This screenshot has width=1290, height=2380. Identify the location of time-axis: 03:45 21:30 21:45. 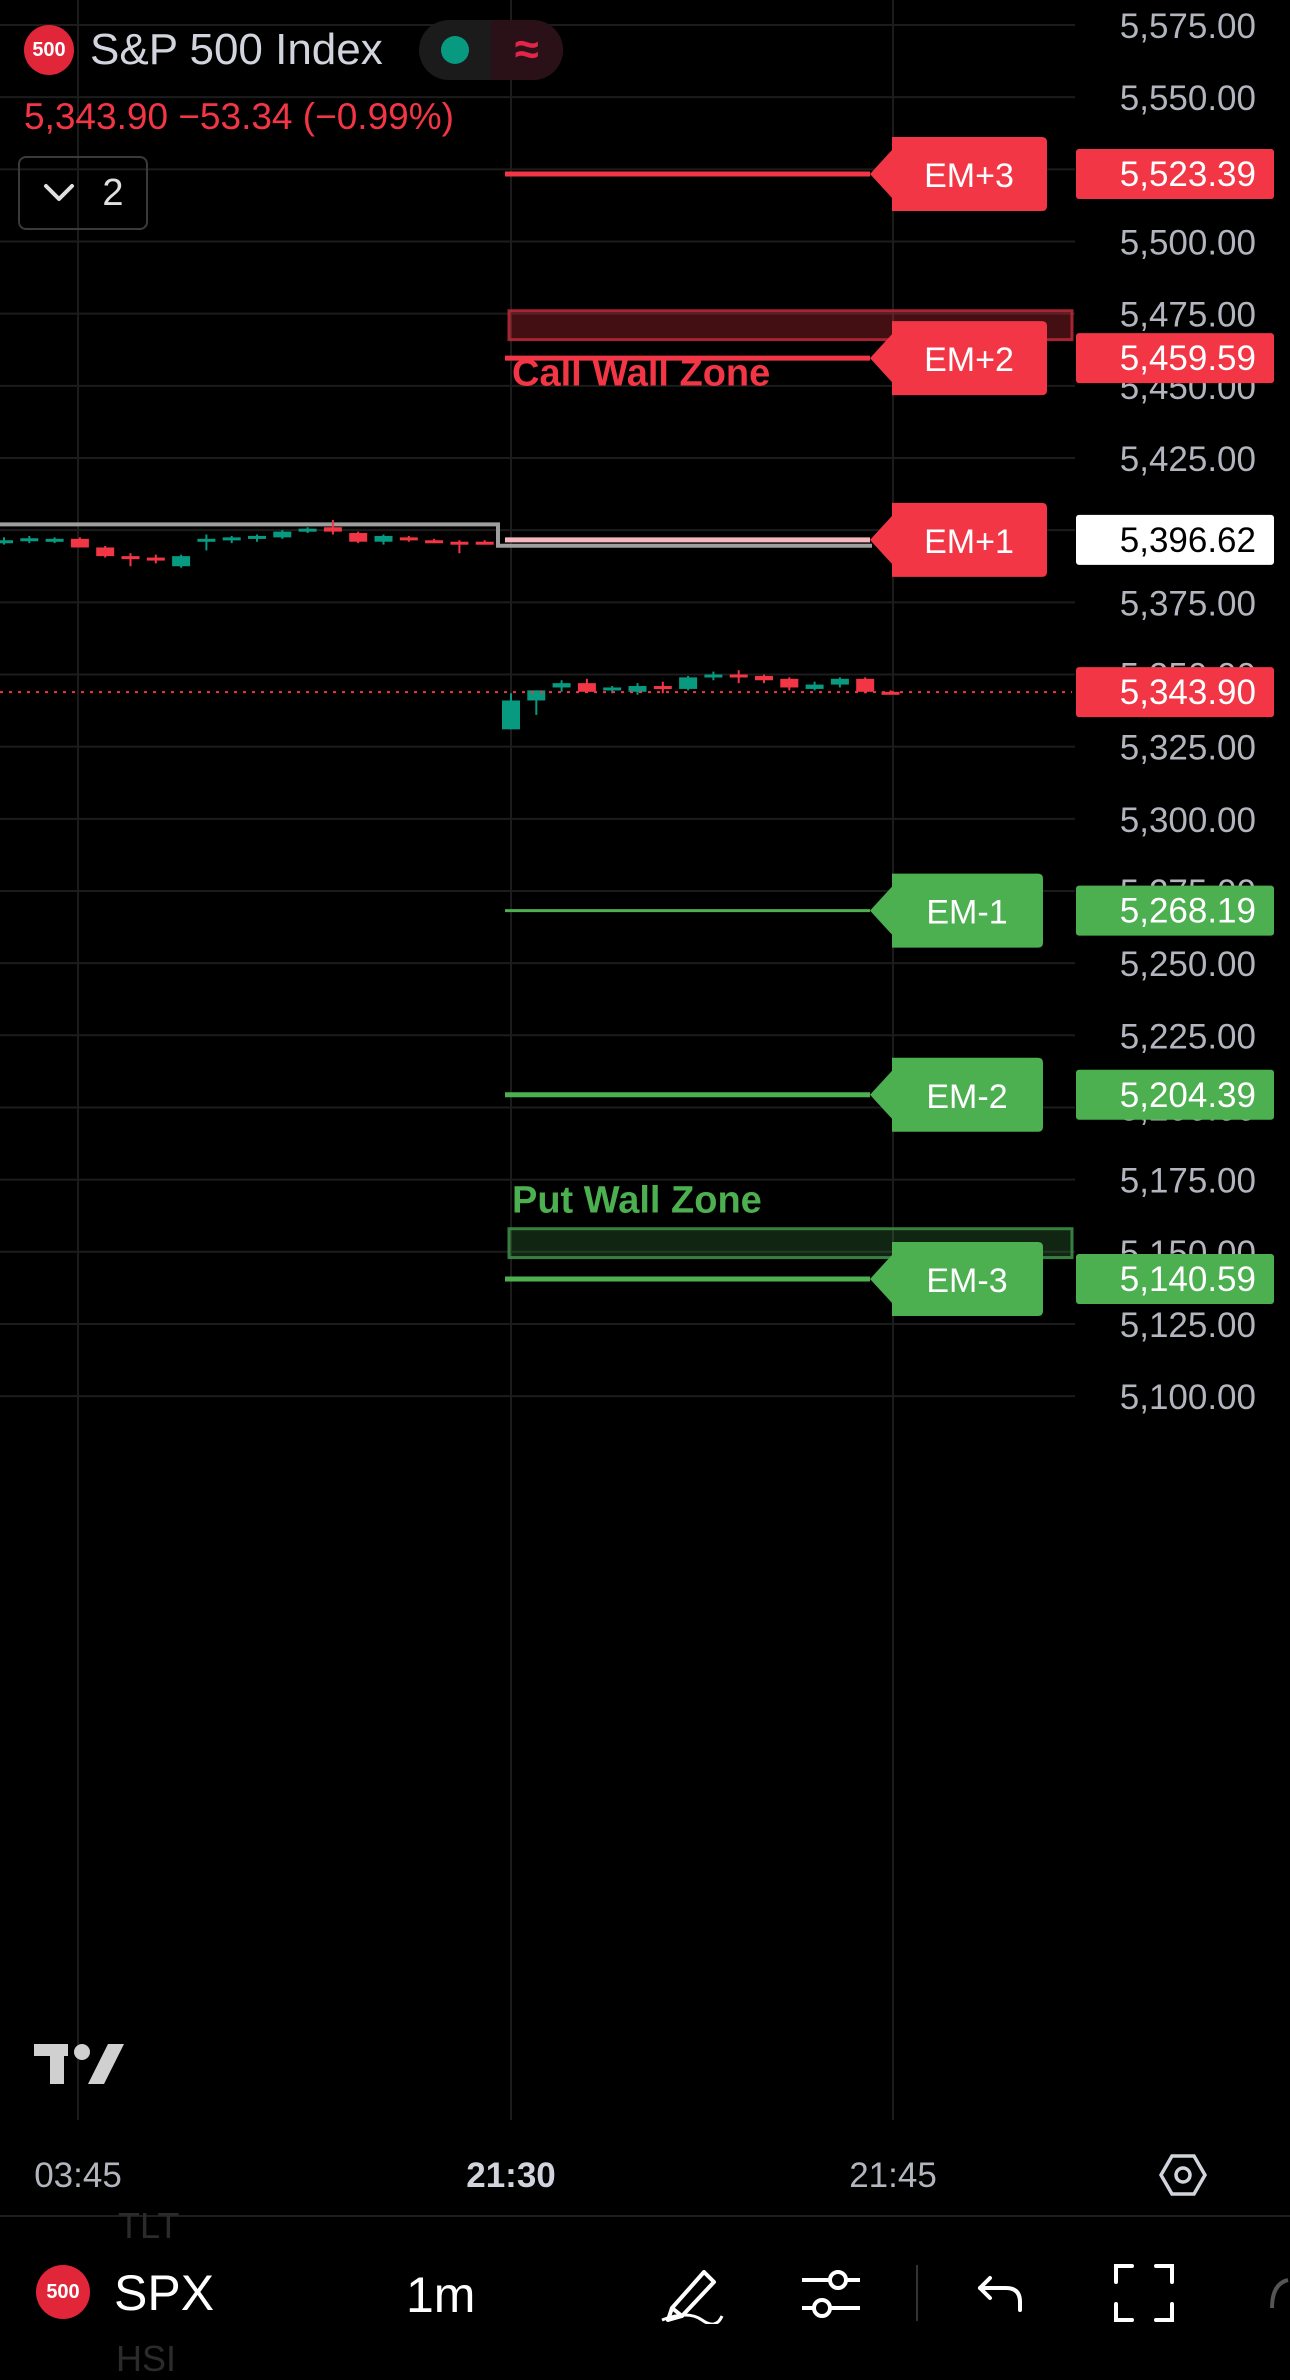
(621, 2175).